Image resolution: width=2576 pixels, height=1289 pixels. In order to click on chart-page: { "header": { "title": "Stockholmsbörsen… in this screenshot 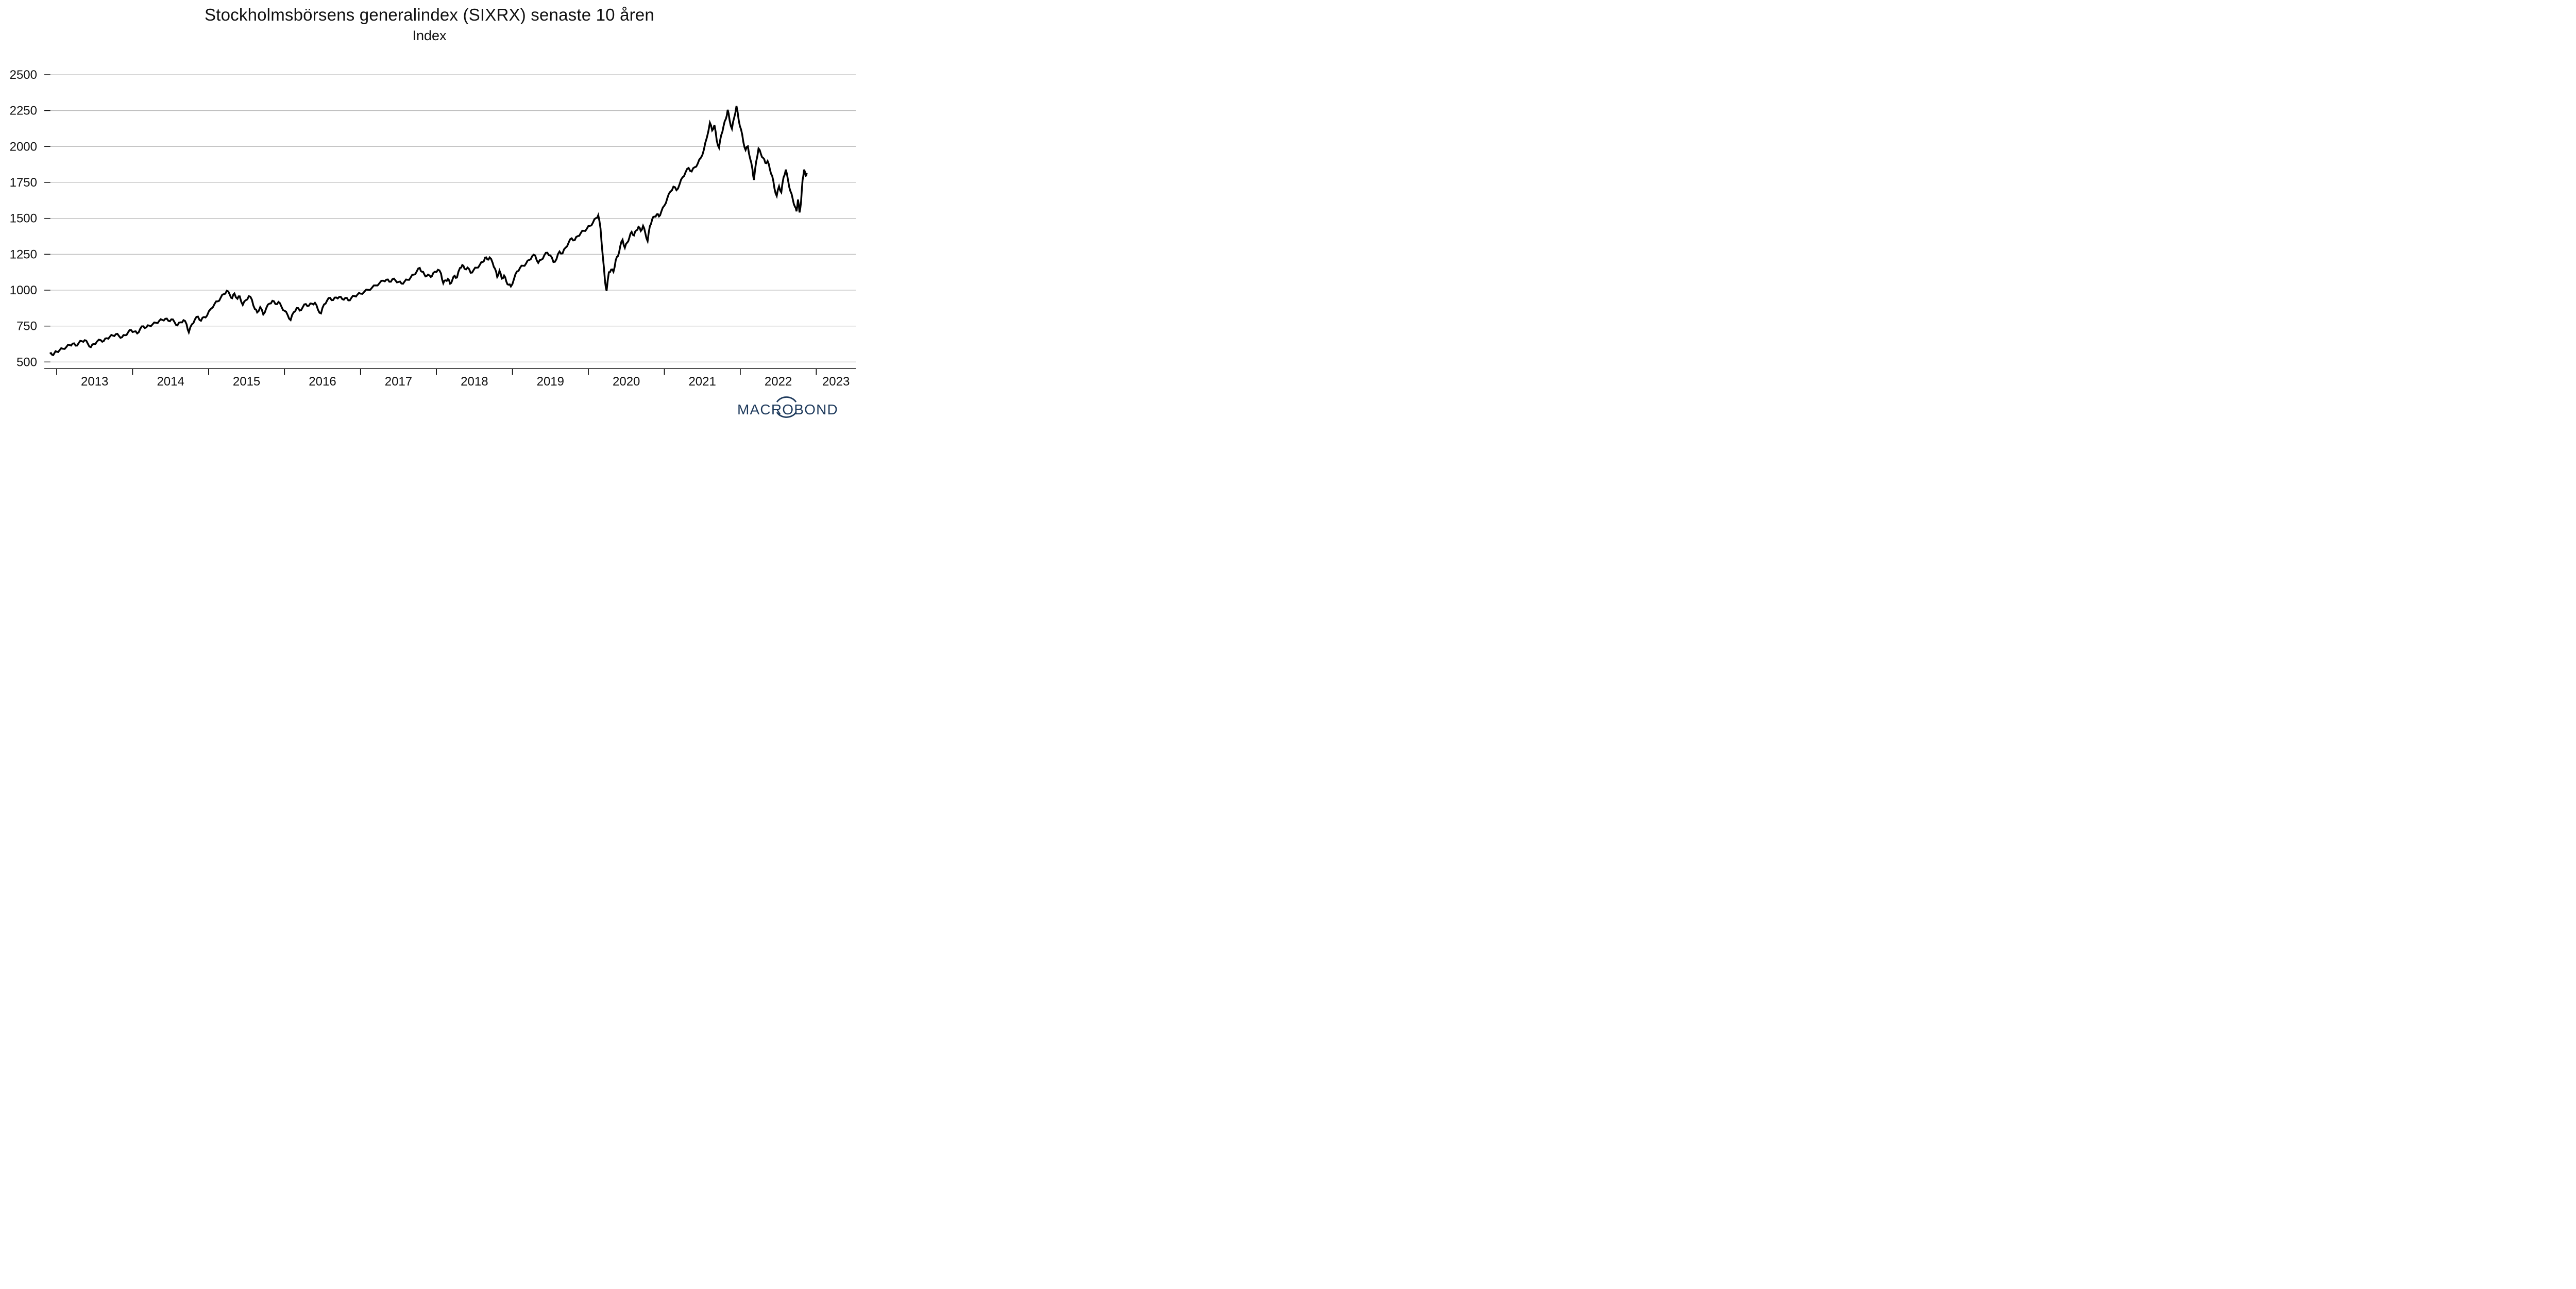, I will do `click(429, 215)`.